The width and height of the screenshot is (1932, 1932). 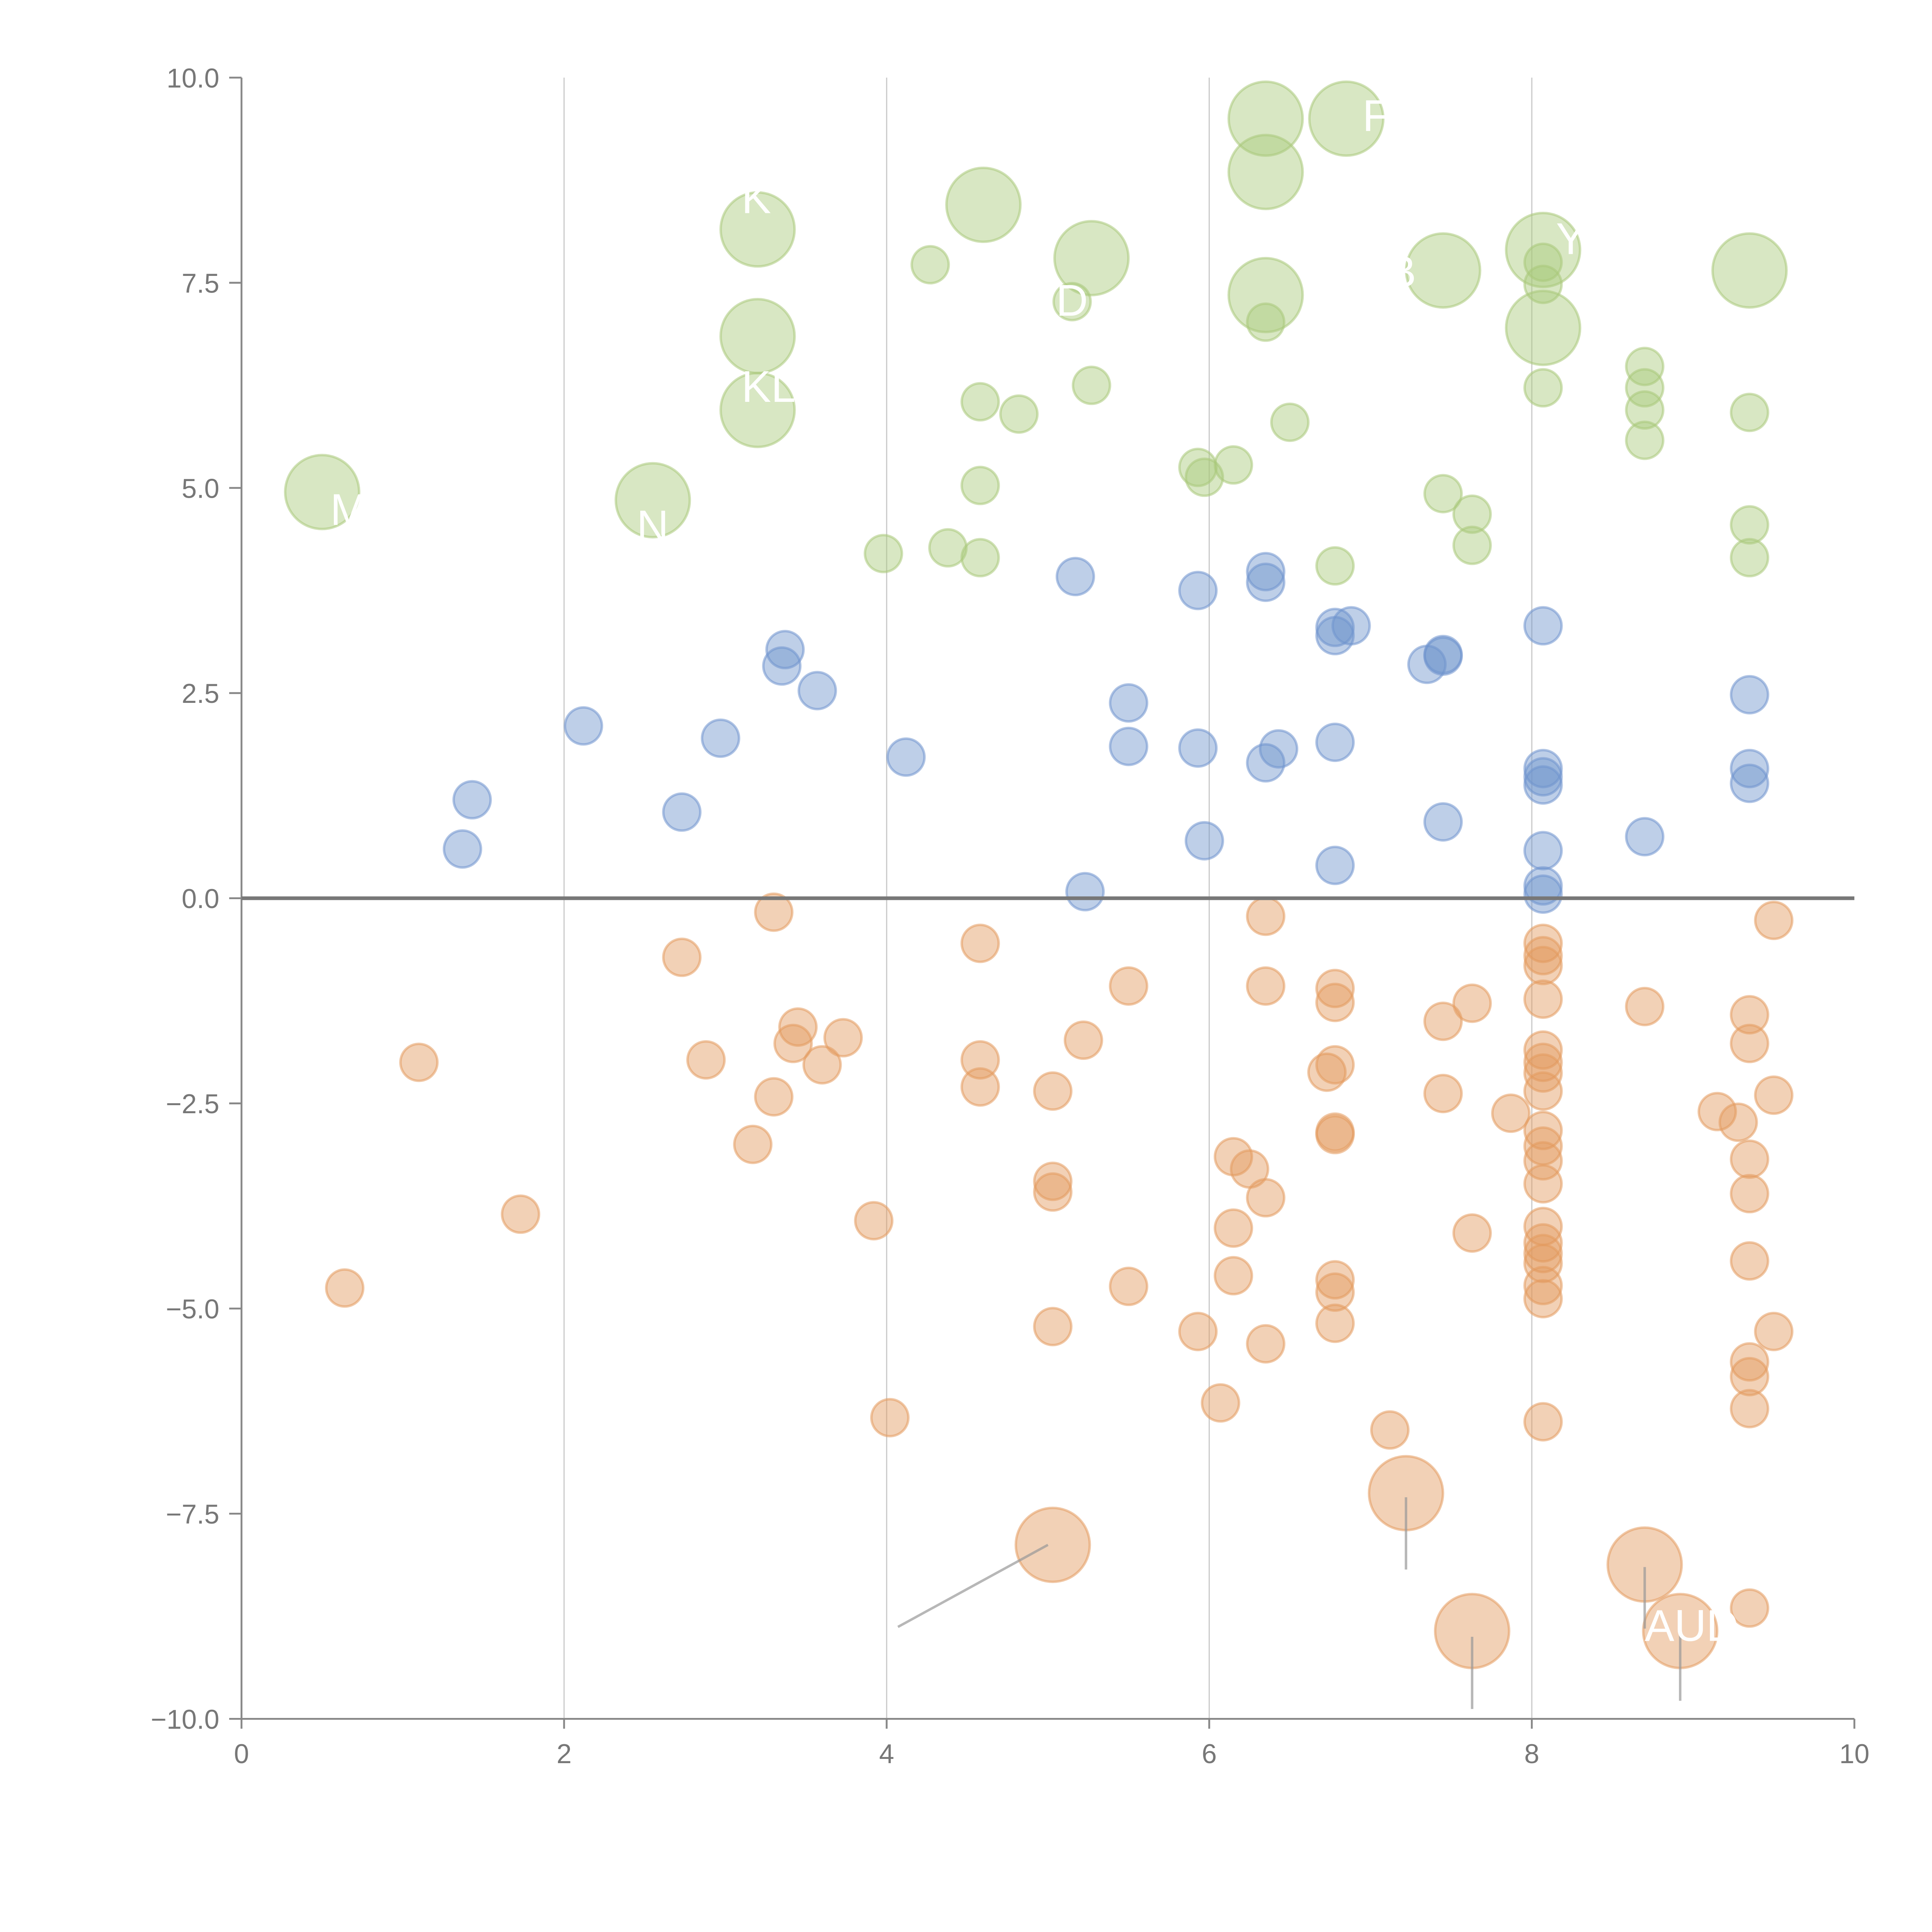 I want to click on bubble-label: K, so click(x=756, y=198).